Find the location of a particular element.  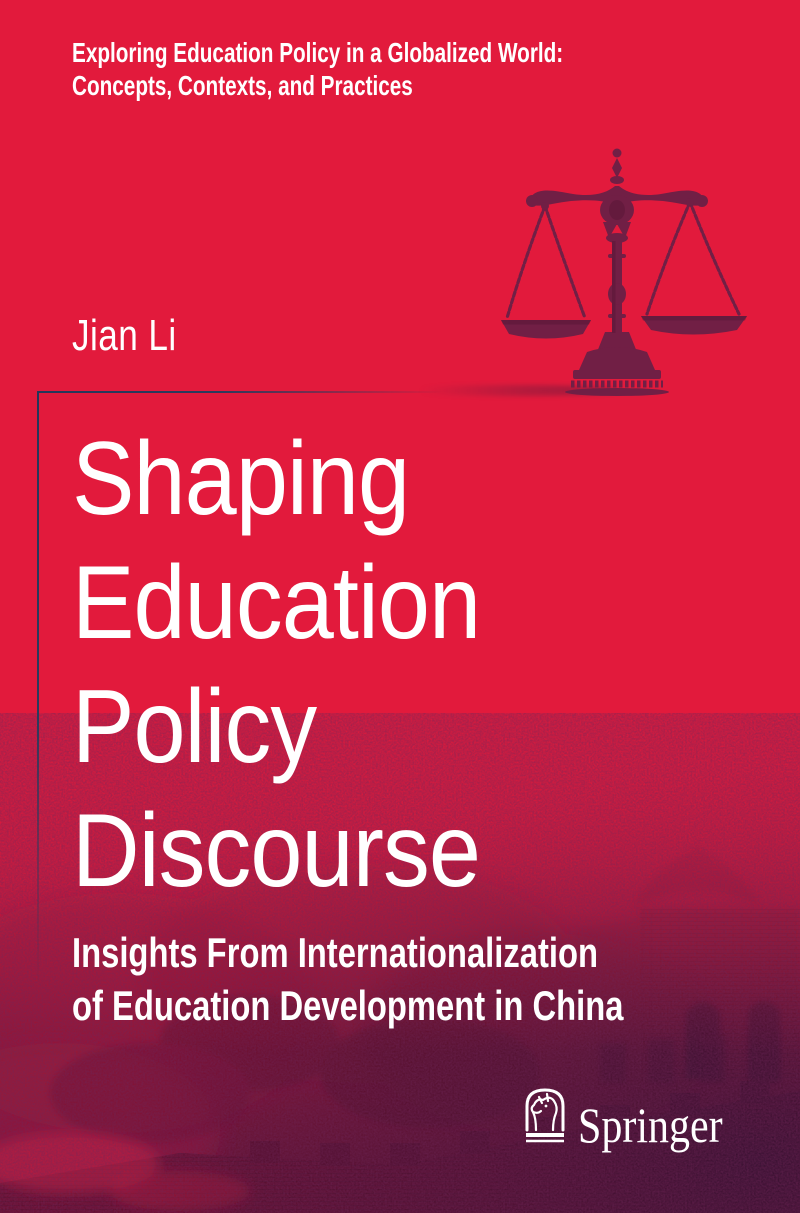

title-line-3: Policy is located at coordinates (194, 727).